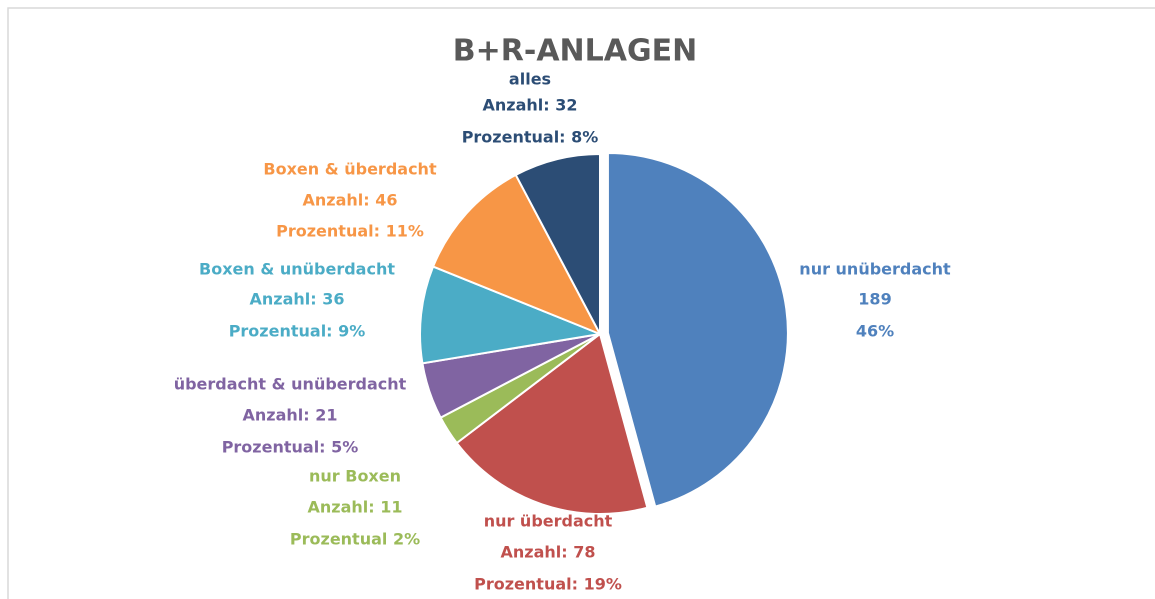 Image resolution: width=1155 pixels, height=599 pixels. I want to click on data-label-value: Anzahl: 46, so click(350, 200).